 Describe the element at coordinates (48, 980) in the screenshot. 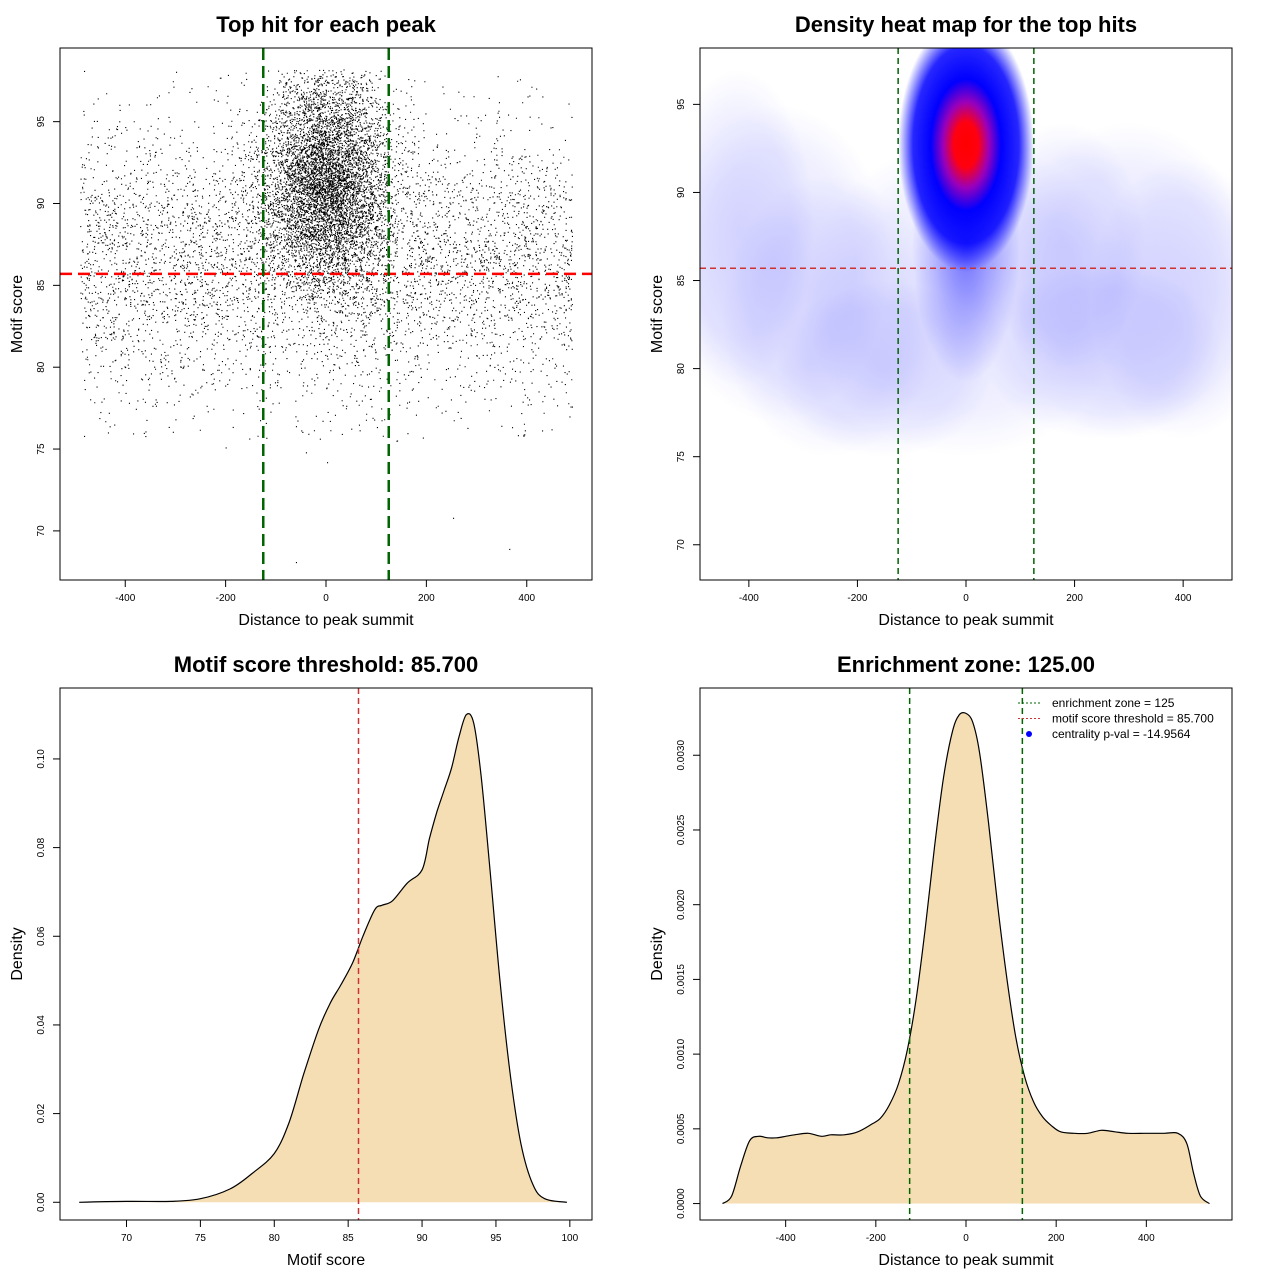

I see `score-density-y-axis: 0.00 0.02 0.04 0.06 0.08 0.10` at that location.